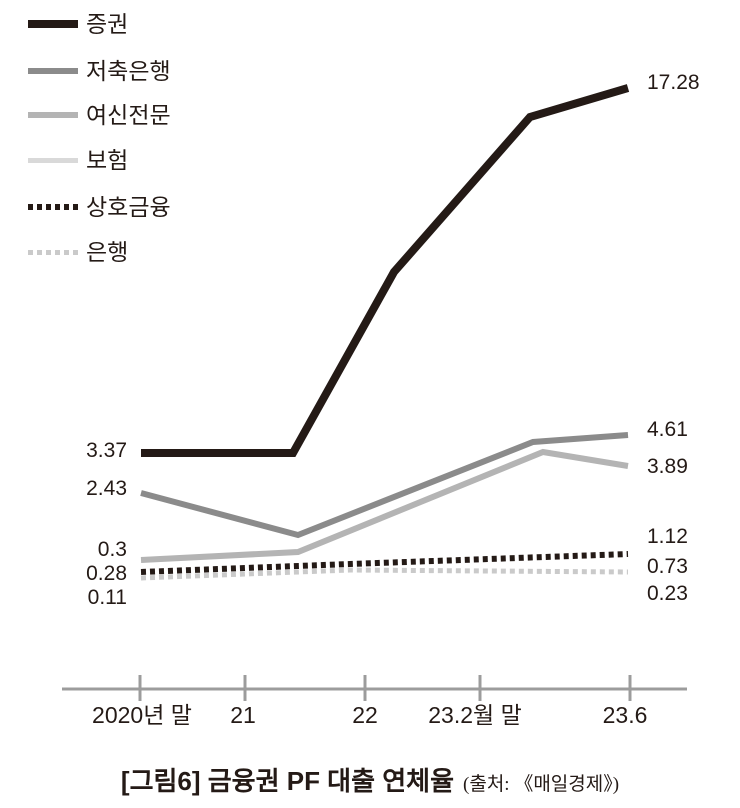  I want to click on legend-label-credit-finance: 여신전문, so click(128, 115).